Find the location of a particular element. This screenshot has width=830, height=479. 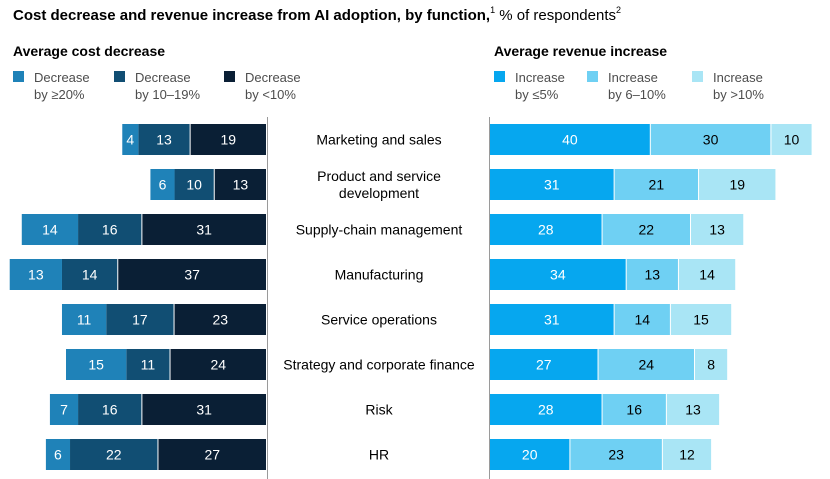

revenue-series0-row7-label: 20 is located at coordinates (530, 455).